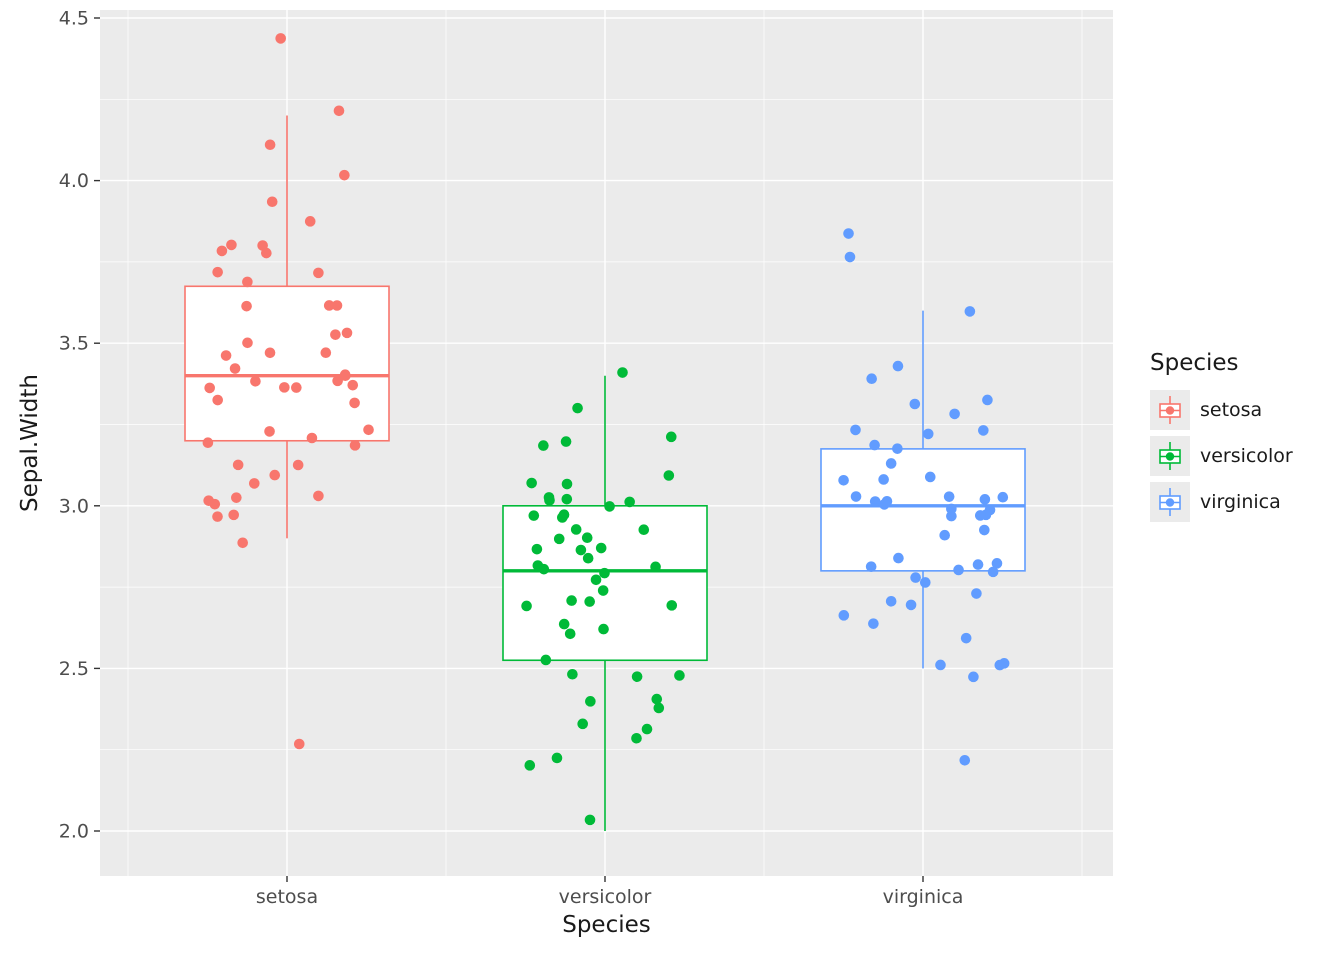 The width and height of the screenshot is (1344, 960). I want to click on boxplot-setosa, so click(287, 327).